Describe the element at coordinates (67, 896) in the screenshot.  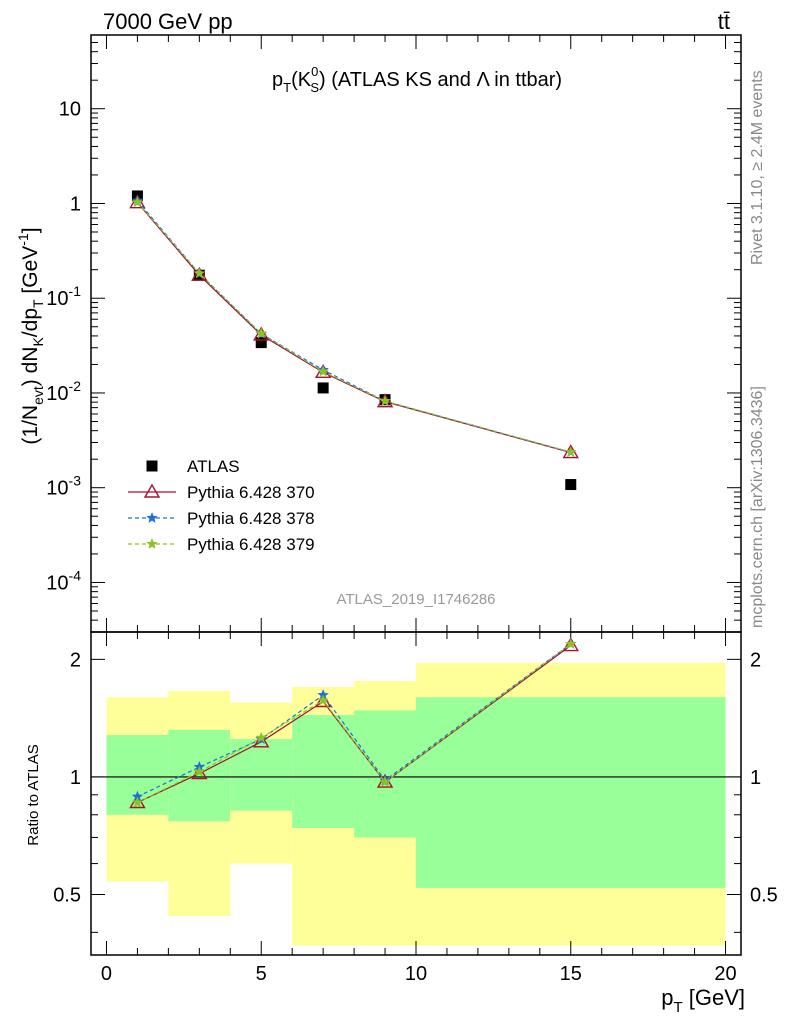
I see `ratio-y-tick-label: 0.5` at that location.